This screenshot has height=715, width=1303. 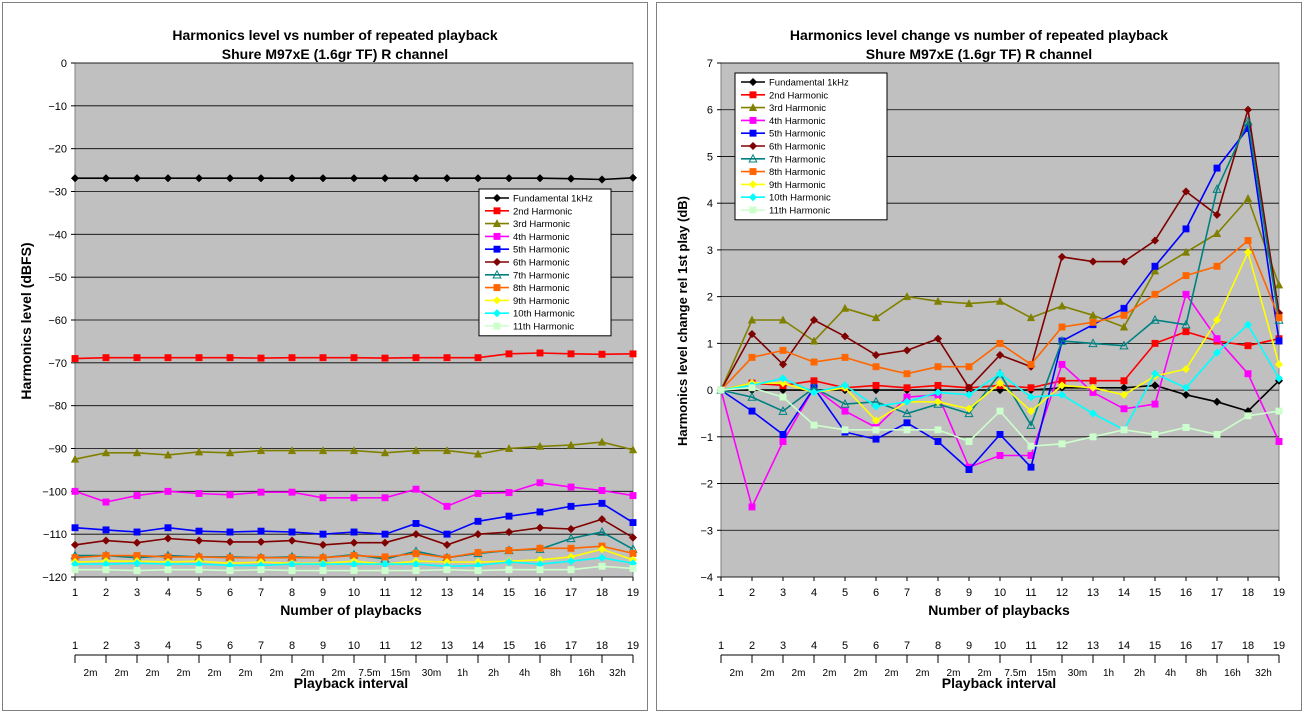 What do you see at coordinates (478, 646) in the screenshot?
I see `secondary-x-tick-label: 14` at bounding box center [478, 646].